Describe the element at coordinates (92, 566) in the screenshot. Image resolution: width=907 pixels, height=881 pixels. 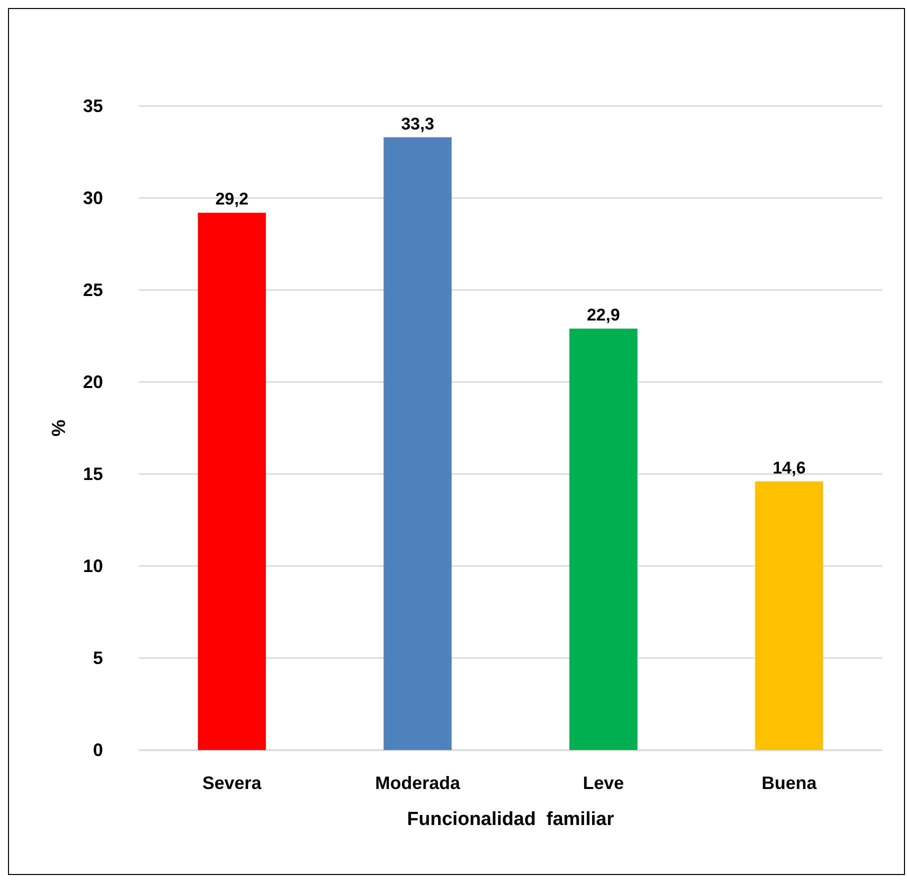
I see `y-tick-label: 10` at that location.